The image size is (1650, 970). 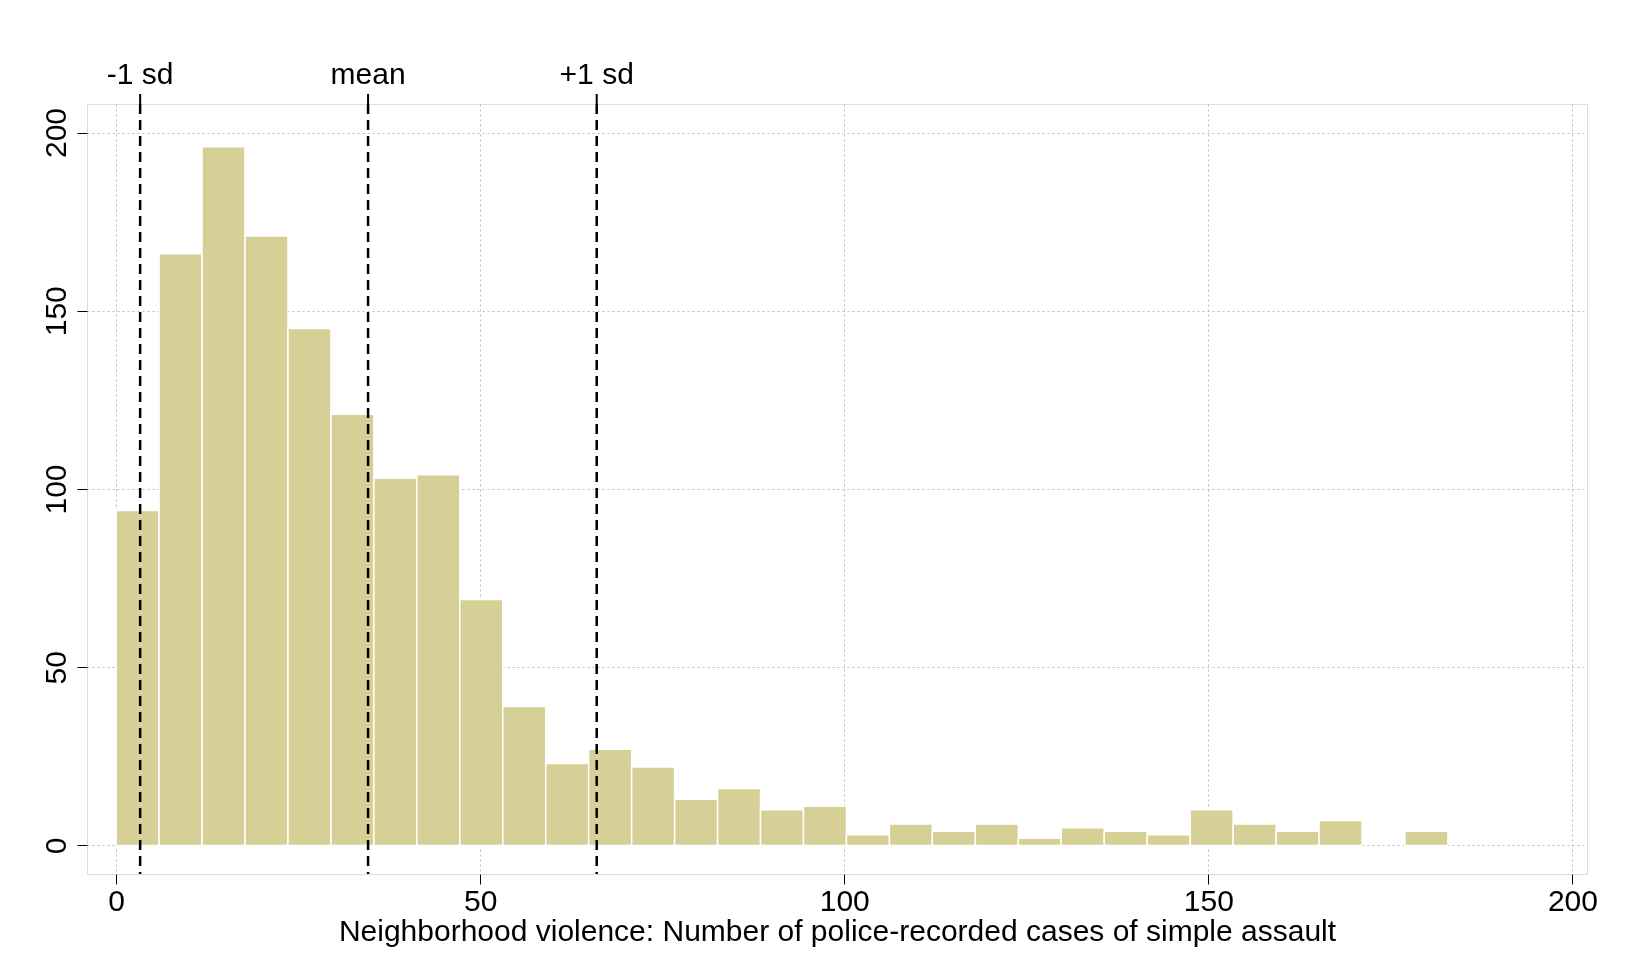 I want to click on ref-line-label: mean, so click(x=368, y=73).